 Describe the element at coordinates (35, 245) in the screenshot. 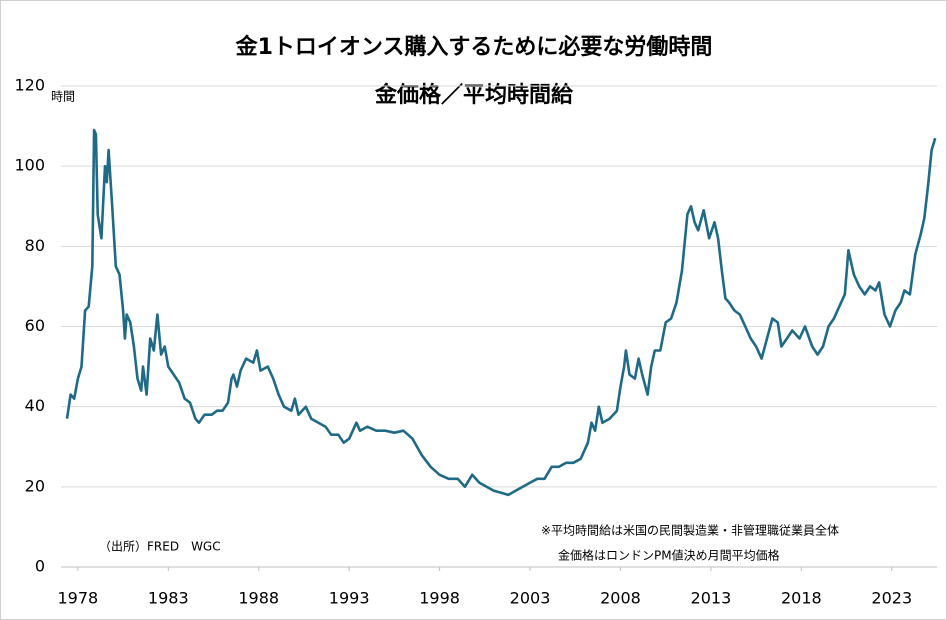

I see `y-tick-label: 80` at that location.